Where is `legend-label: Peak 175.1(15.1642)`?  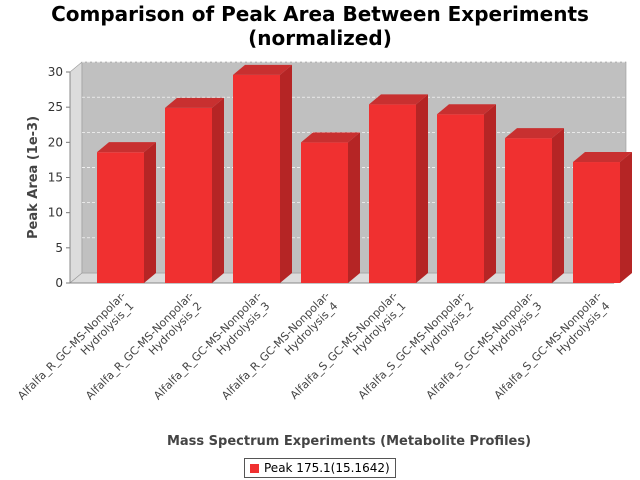
legend-label: Peak 175.1(15.1642) is located at coordinates (327, 468).